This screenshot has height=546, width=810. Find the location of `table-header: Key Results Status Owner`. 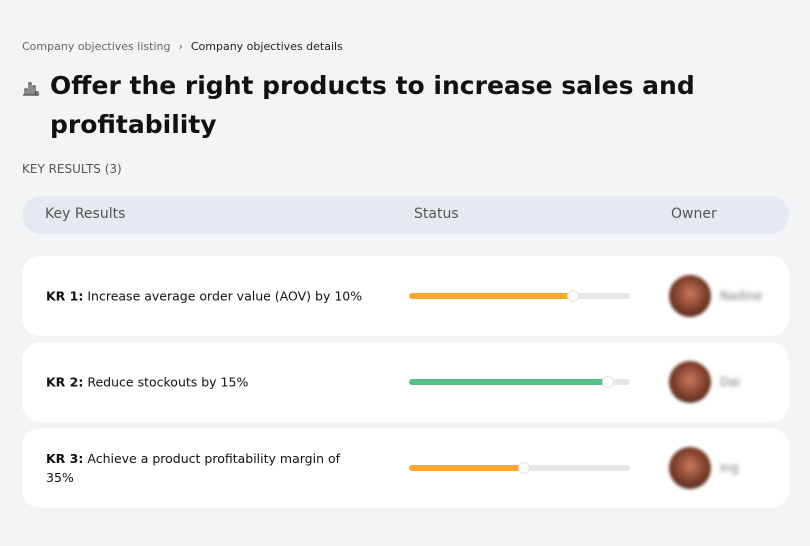

table-header: Key Results Status Owner is located at coordinates (405, 215).